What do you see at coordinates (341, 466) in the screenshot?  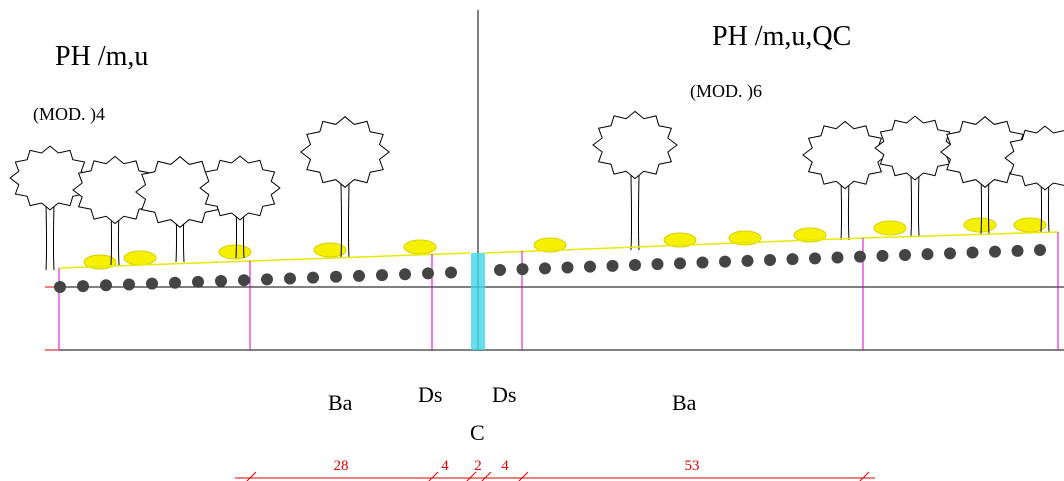 I see `dimension-label: 28` at bounding box center [341, 466].